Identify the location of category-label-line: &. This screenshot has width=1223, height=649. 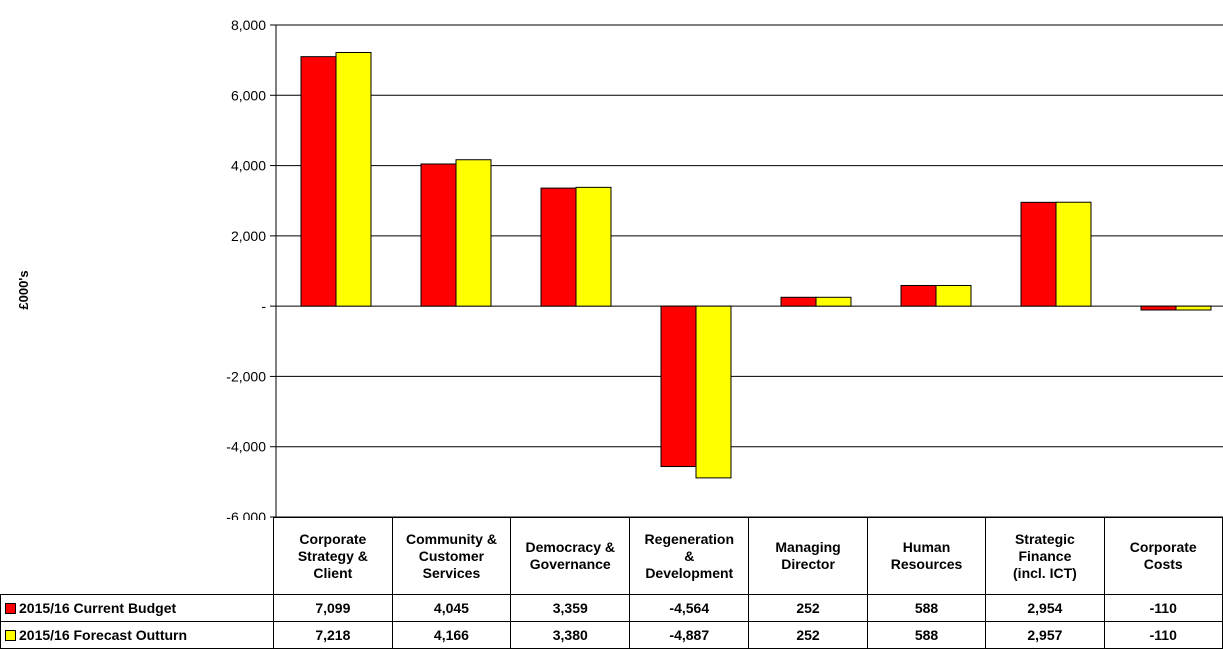
(689, 555).